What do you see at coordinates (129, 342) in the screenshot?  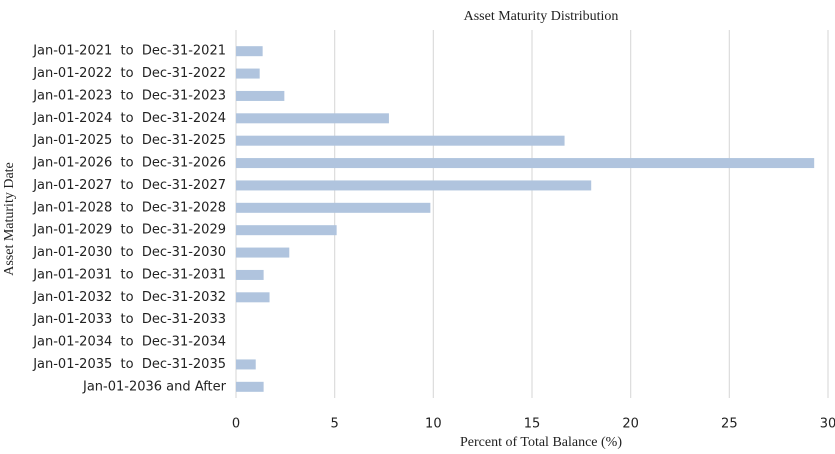 I see `y-tick-label: Jan-01-2034 to Dec-31-2034` at bounding box center [129, 342].